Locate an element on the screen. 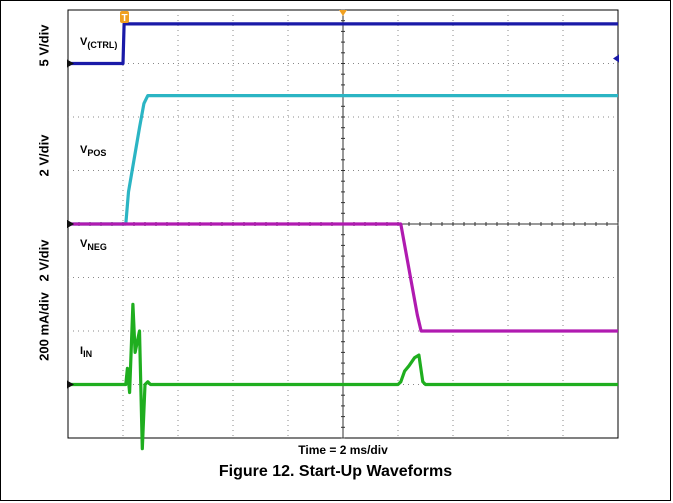 The width and height of the screenshot is (673, 503). scale-label-iin: 200 mA/div is located at coordinates (44, 326).